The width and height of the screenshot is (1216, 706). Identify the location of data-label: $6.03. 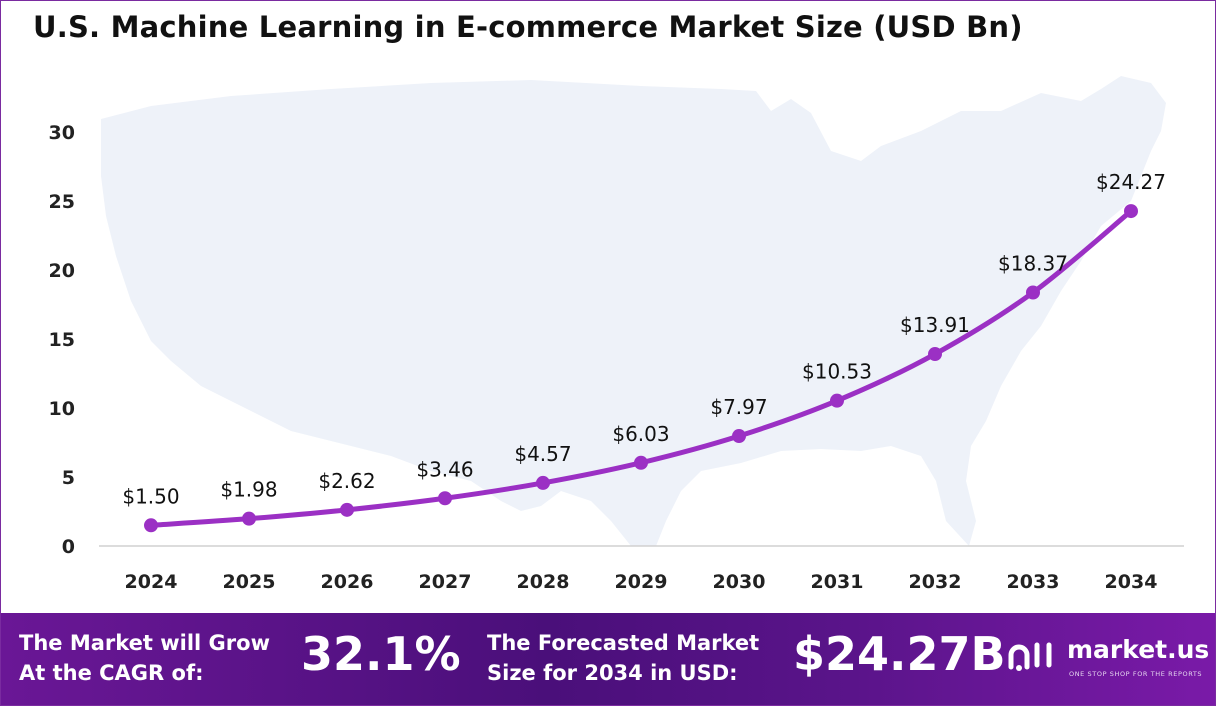
(640, 434).